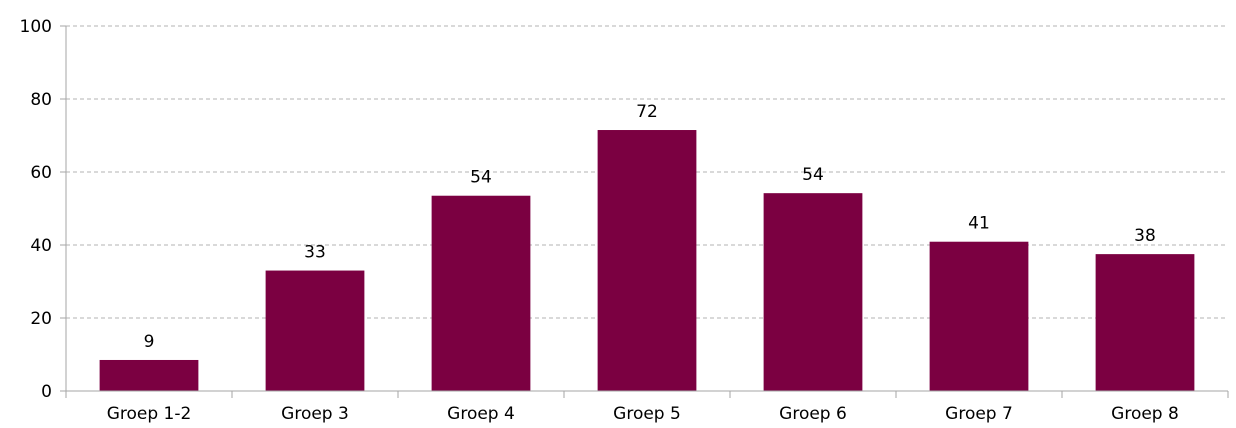 This screenshot has height=428, width=1236. Describe the element at coordinates (46, 392) in the screenshot. I see `y-tick-label: 0` at that location.